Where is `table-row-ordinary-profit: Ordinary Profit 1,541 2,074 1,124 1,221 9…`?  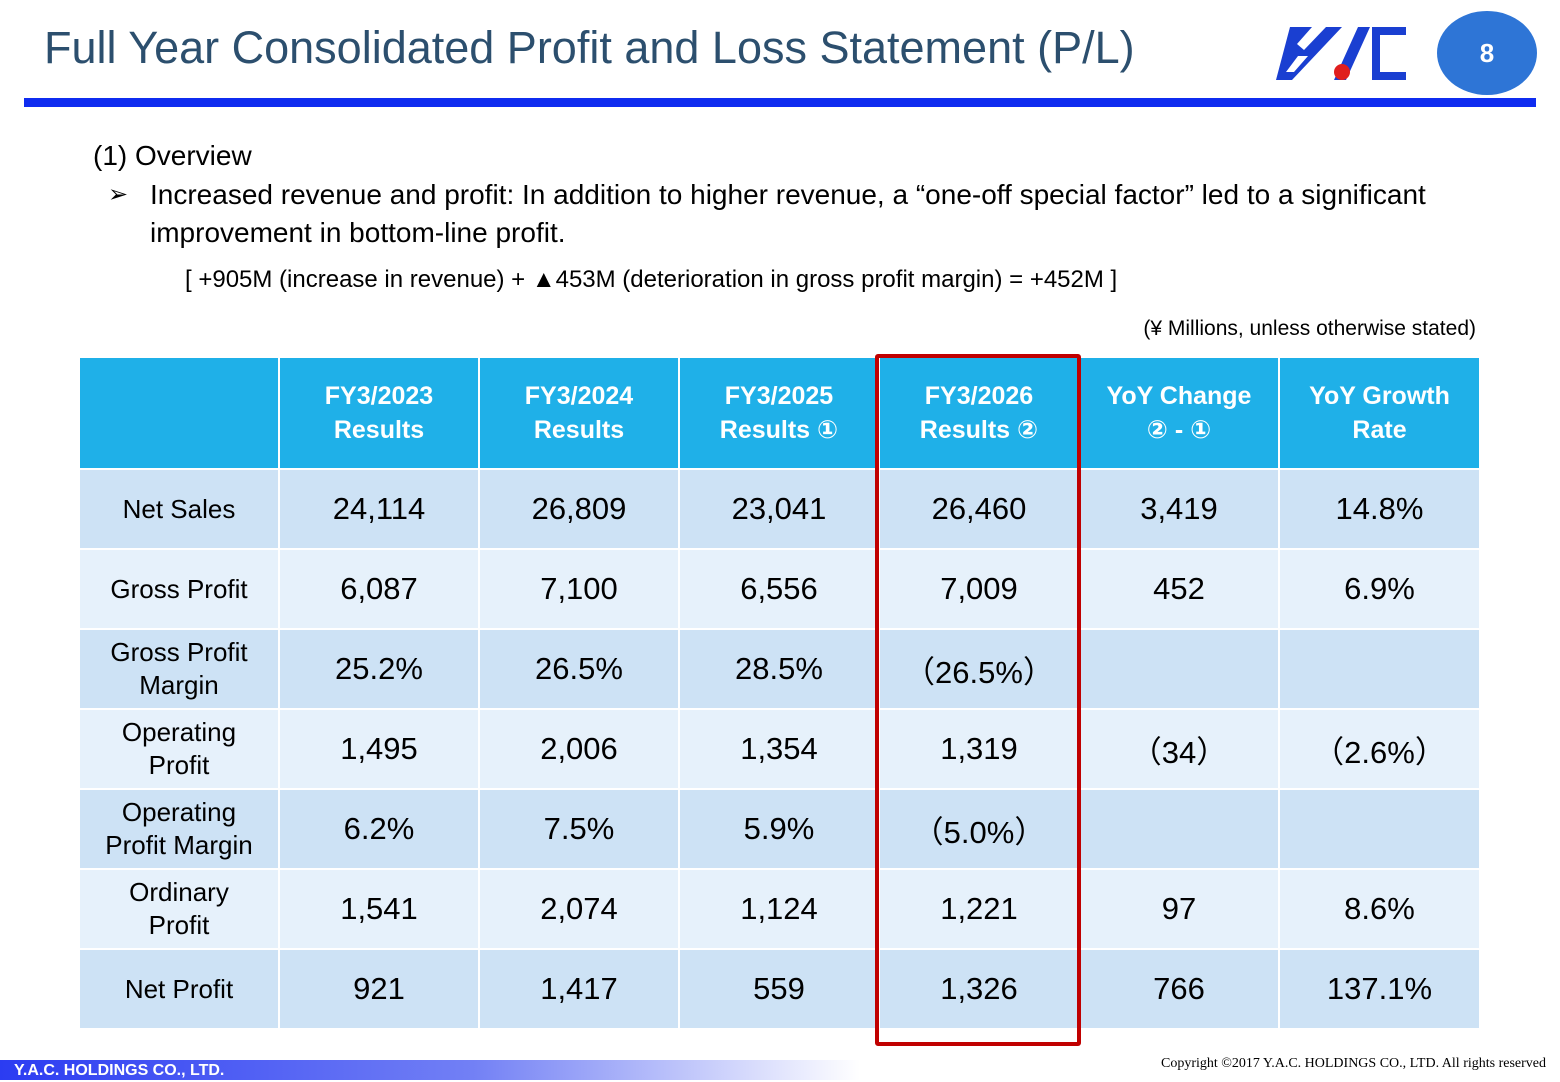 table-row-ordinary-profit: Ordinary Profit 1,541 2,074 1,124 1,221 9… is located at coordinates (779, 909).